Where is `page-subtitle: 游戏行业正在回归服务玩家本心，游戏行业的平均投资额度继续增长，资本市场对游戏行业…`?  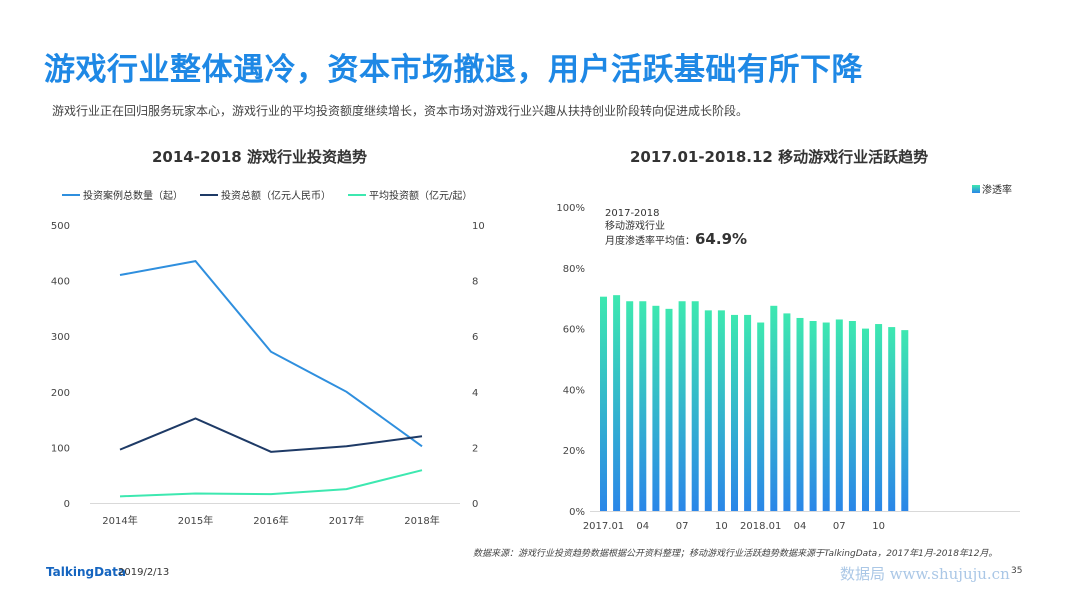 page-subtitle: 游戏行业正在回归服务玩家本心，游戏行业的平均投资额度继续增长，资本市场对游戏行业… is located at coordinates (400, 111).